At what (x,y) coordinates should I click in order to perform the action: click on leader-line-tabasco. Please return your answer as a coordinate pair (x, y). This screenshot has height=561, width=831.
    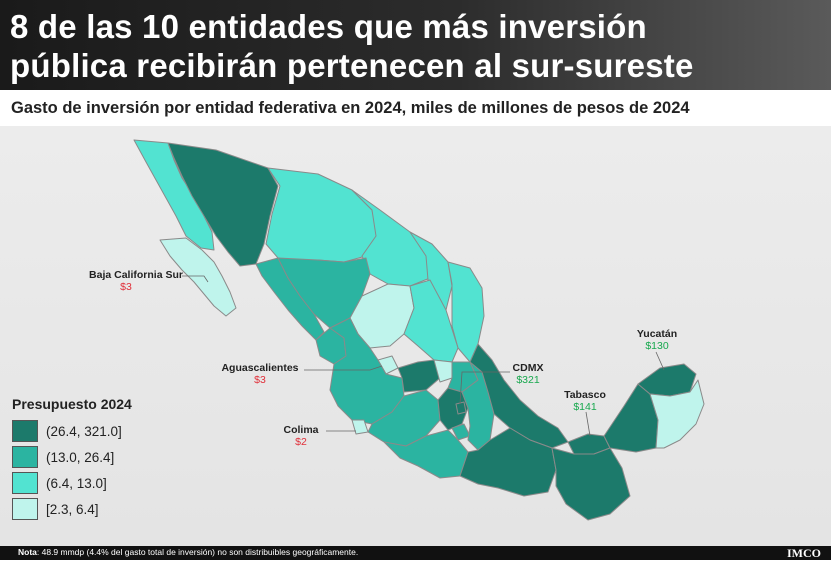
    Looking at the image, I should click on (588, 424).